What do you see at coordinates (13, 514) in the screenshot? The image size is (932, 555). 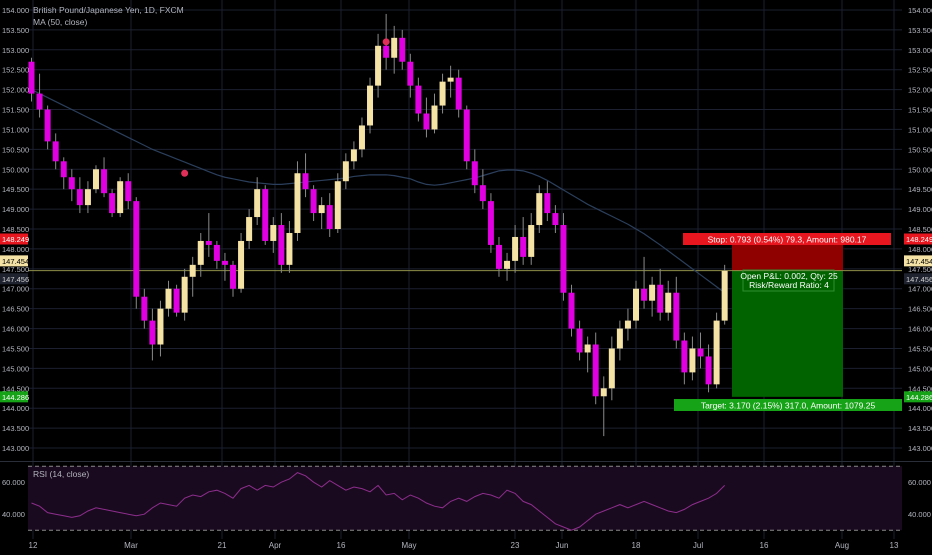 I see `rsi-tick-left: 40.000` at bounding box center [13, 514].